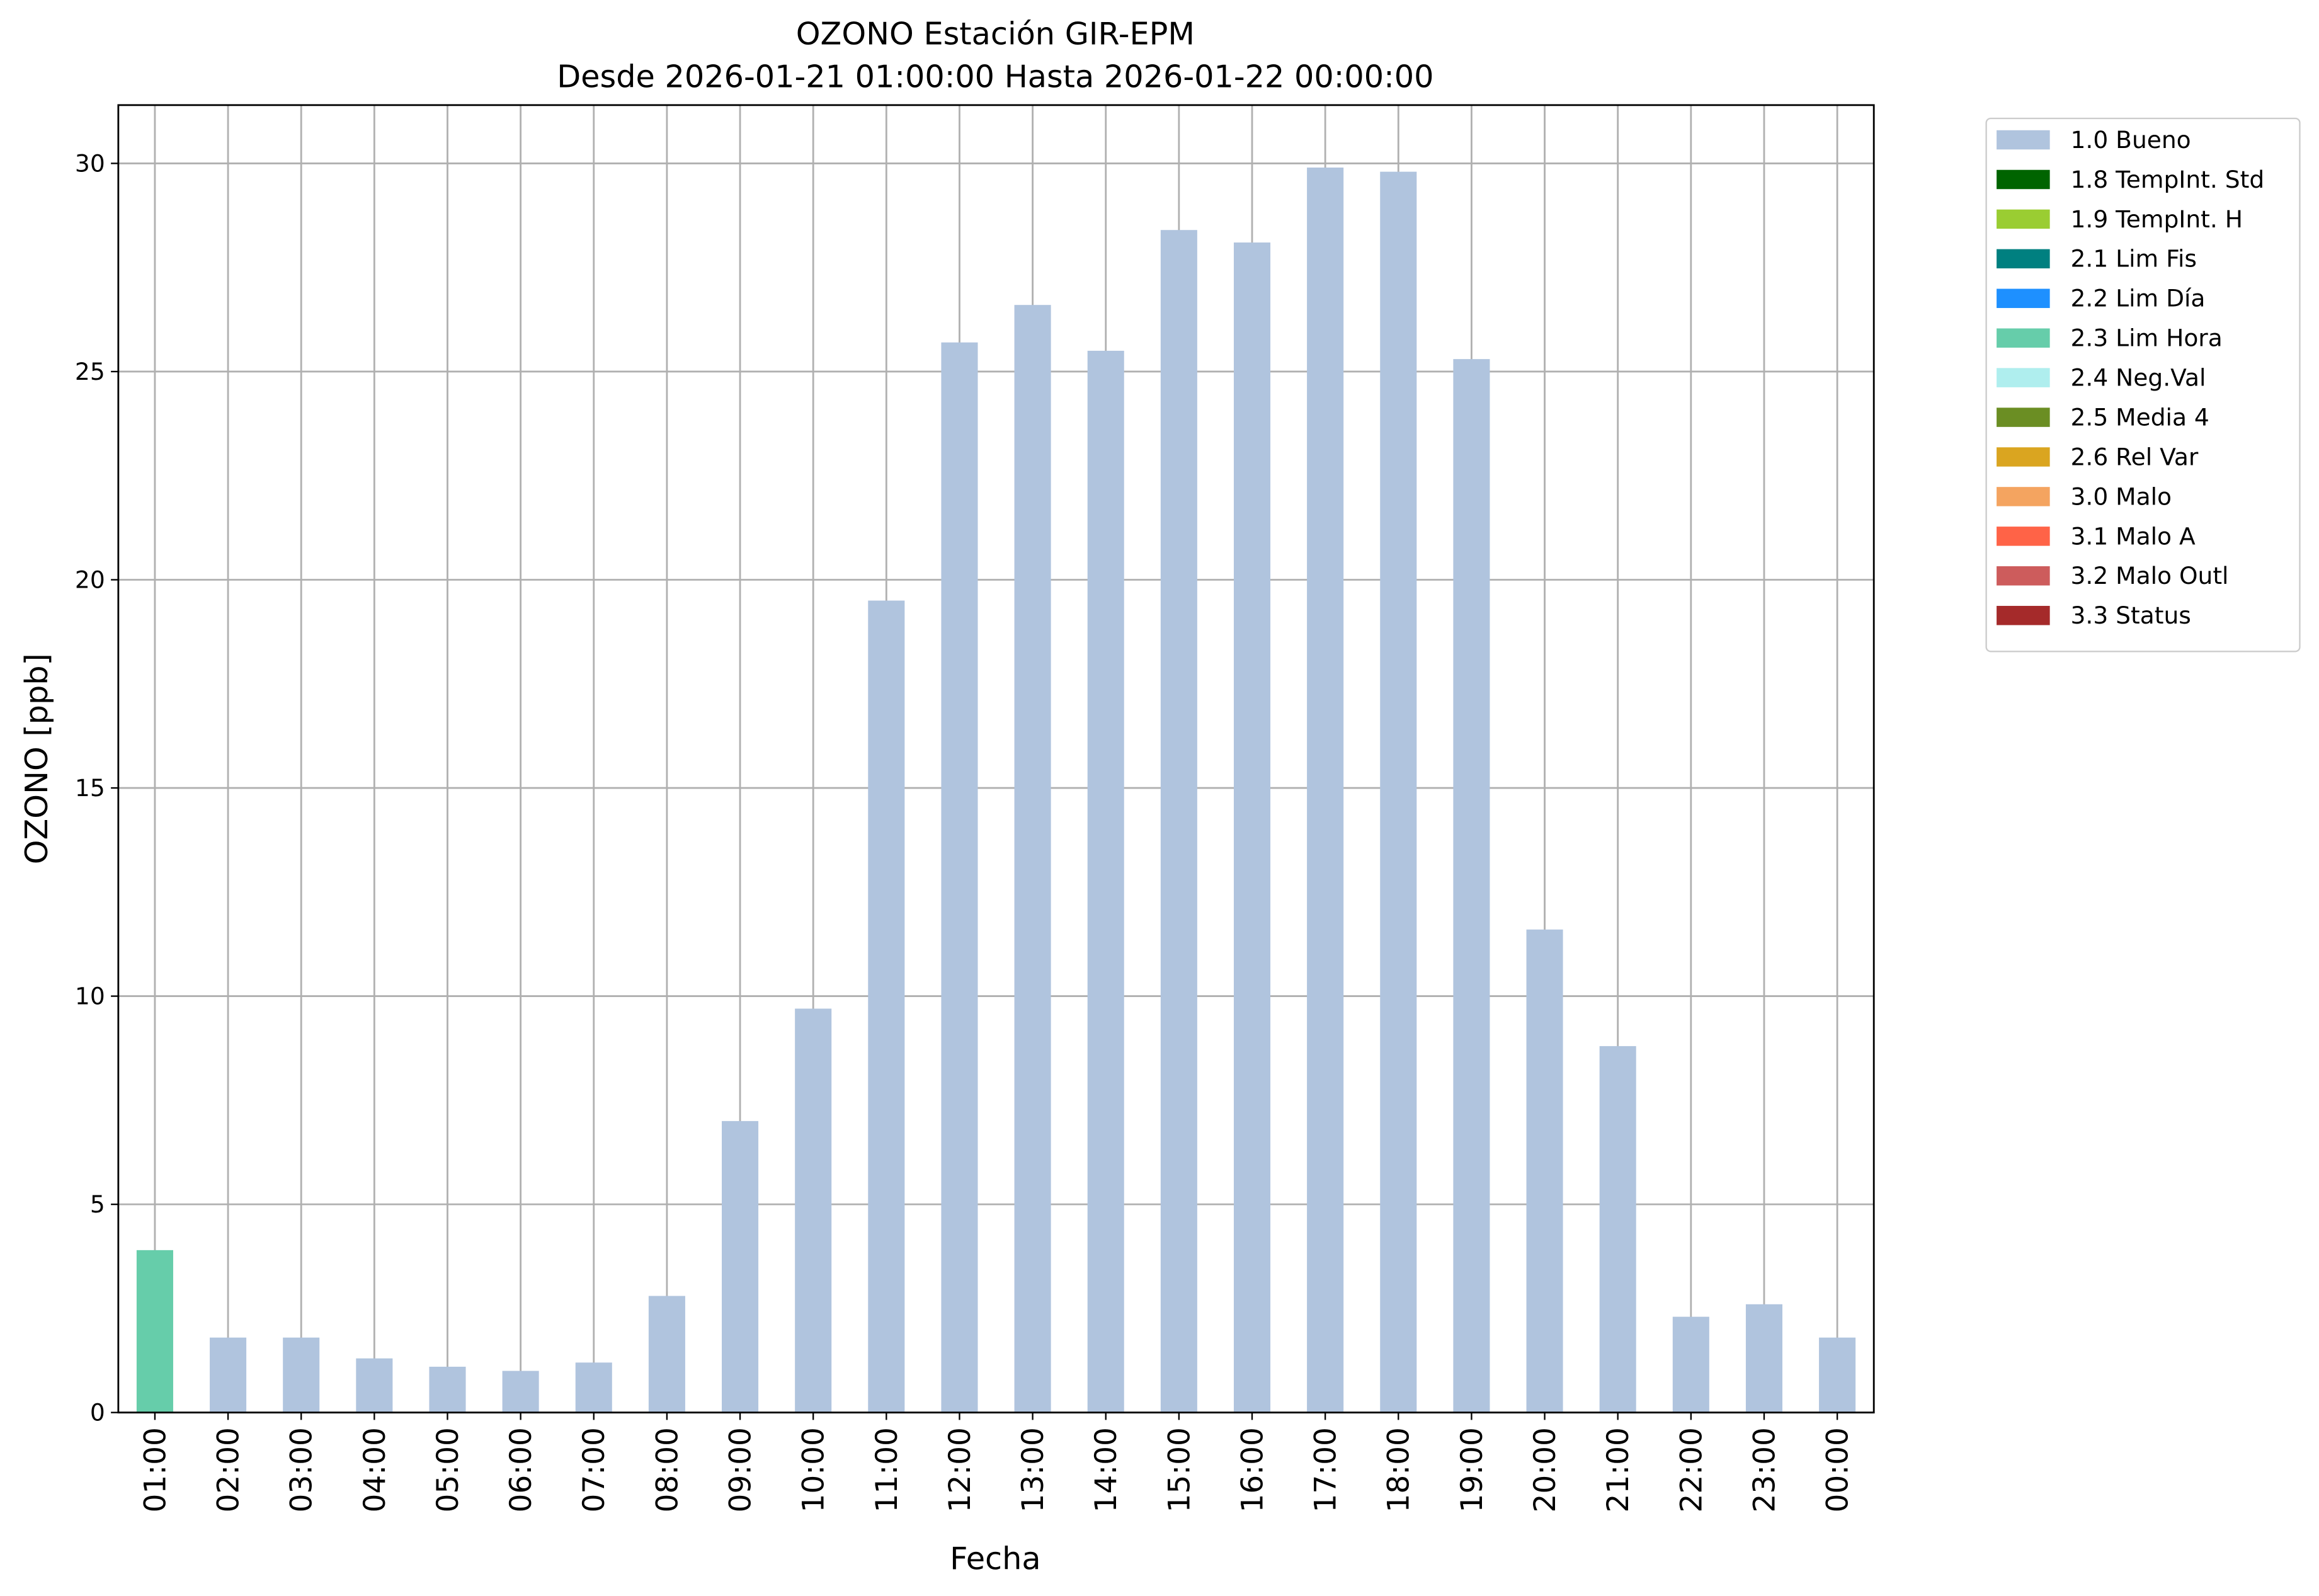 The image size is (2319, 1596). I want to click on y-tick-label: 0, so click(97, 1413).